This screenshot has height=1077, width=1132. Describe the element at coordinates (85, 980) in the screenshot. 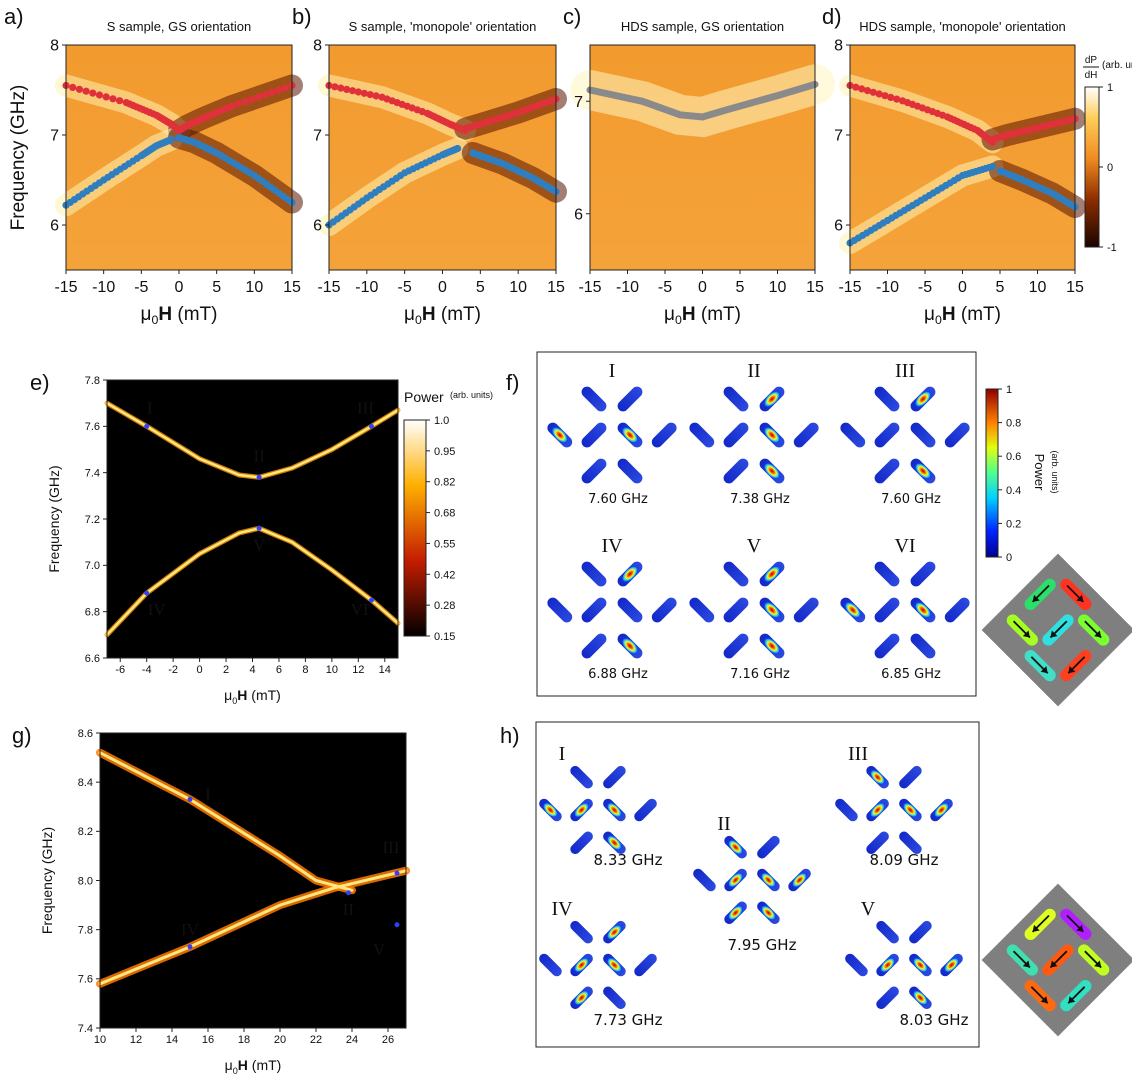

I see `y-tick-label: 7.6` at that location.